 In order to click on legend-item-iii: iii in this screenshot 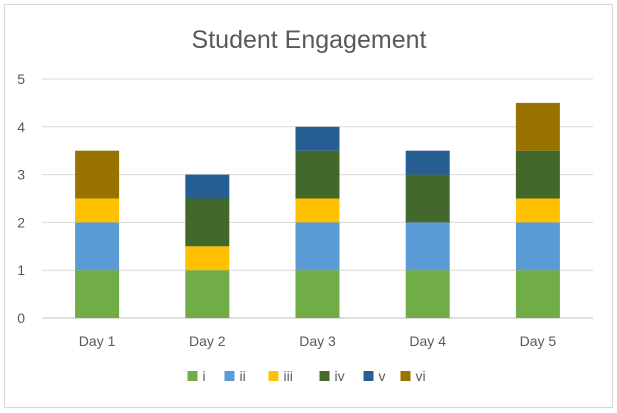, I will do `click(280, 376)`.